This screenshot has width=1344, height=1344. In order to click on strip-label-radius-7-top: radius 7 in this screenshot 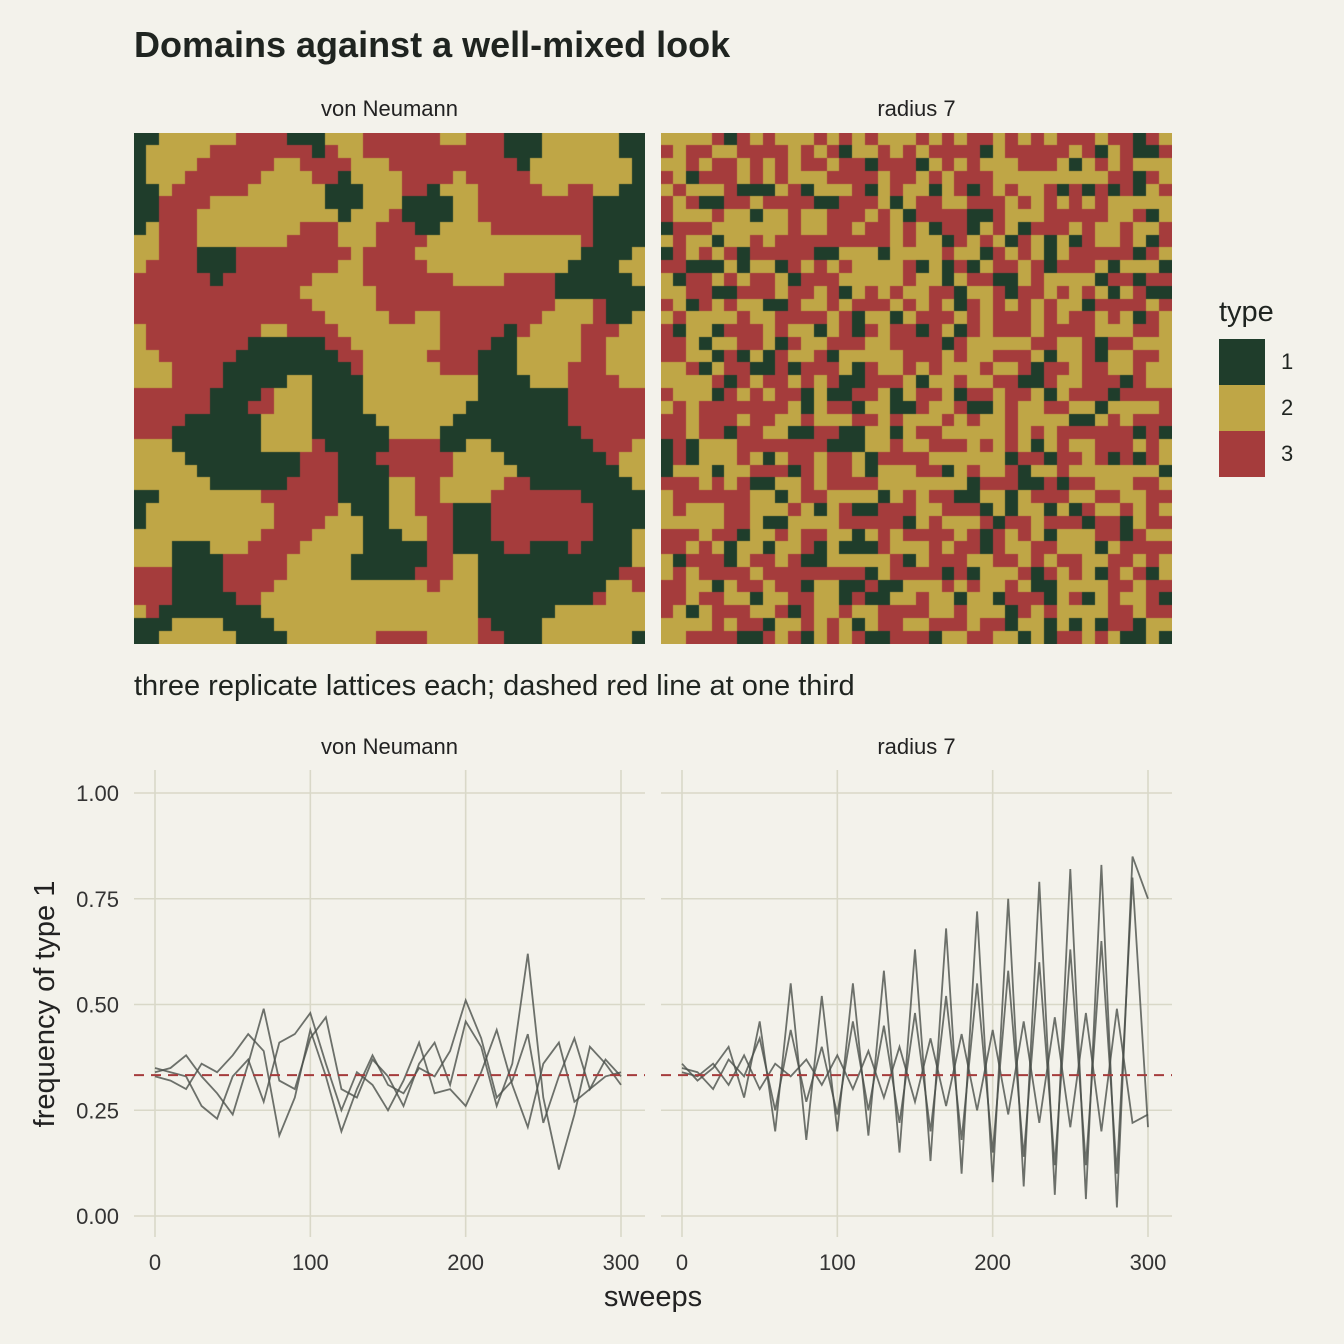, I will do `click(916, 108)`.